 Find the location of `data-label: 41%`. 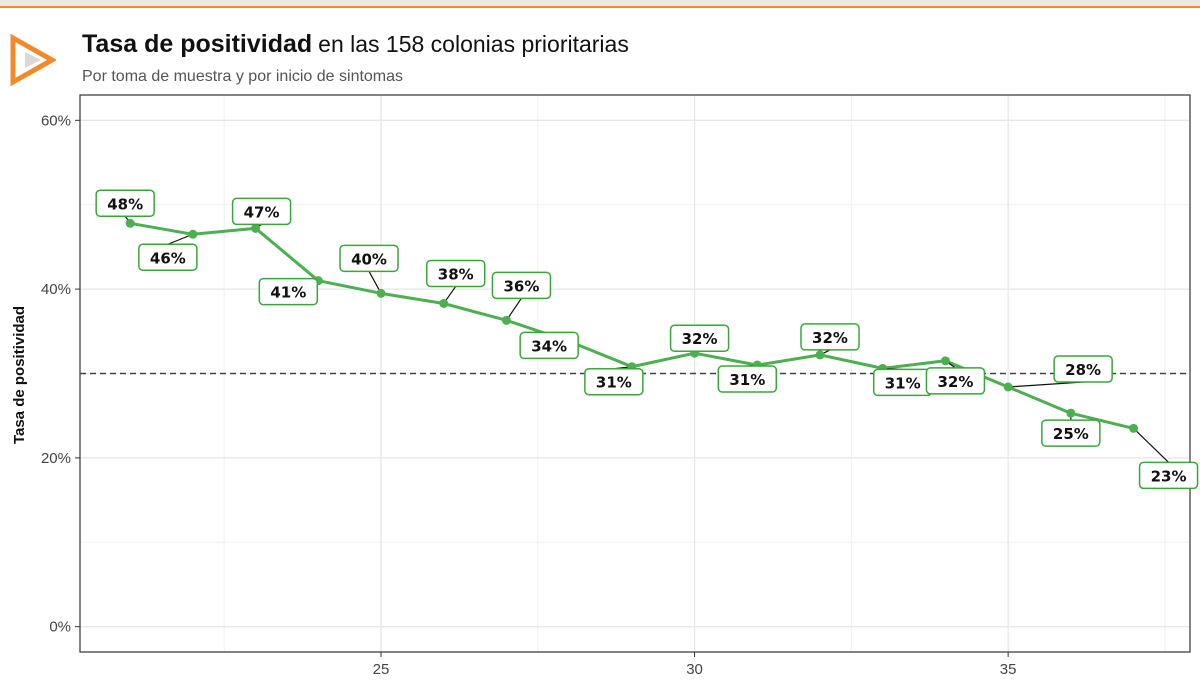

data-label: 41% is located at coordinates (288, 293).